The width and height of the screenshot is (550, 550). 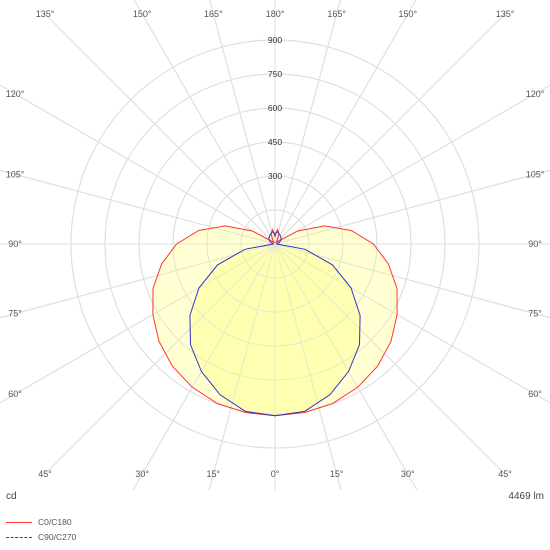 I want to click on angle-label: 180°, so click(x=275, y=14).